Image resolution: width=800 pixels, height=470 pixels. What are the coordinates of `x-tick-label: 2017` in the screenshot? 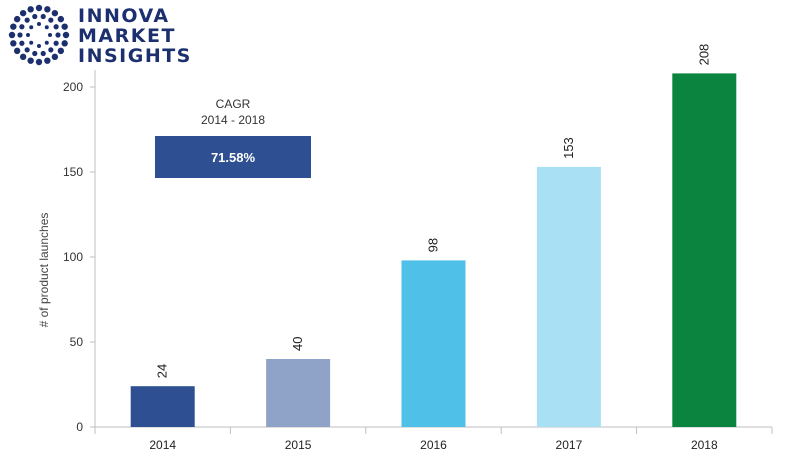 It's located at (569, 445).